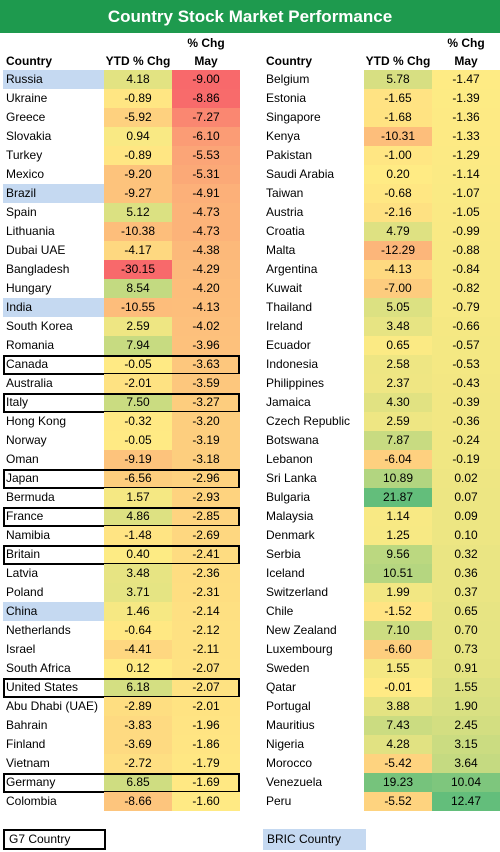 The height and width of the screenshot is (852, 500). What do you see at coordinates (121, 801) in the screenshot?
I see `table-row: Colombia -8.66 -1.60` at bounding box center [121, 801].